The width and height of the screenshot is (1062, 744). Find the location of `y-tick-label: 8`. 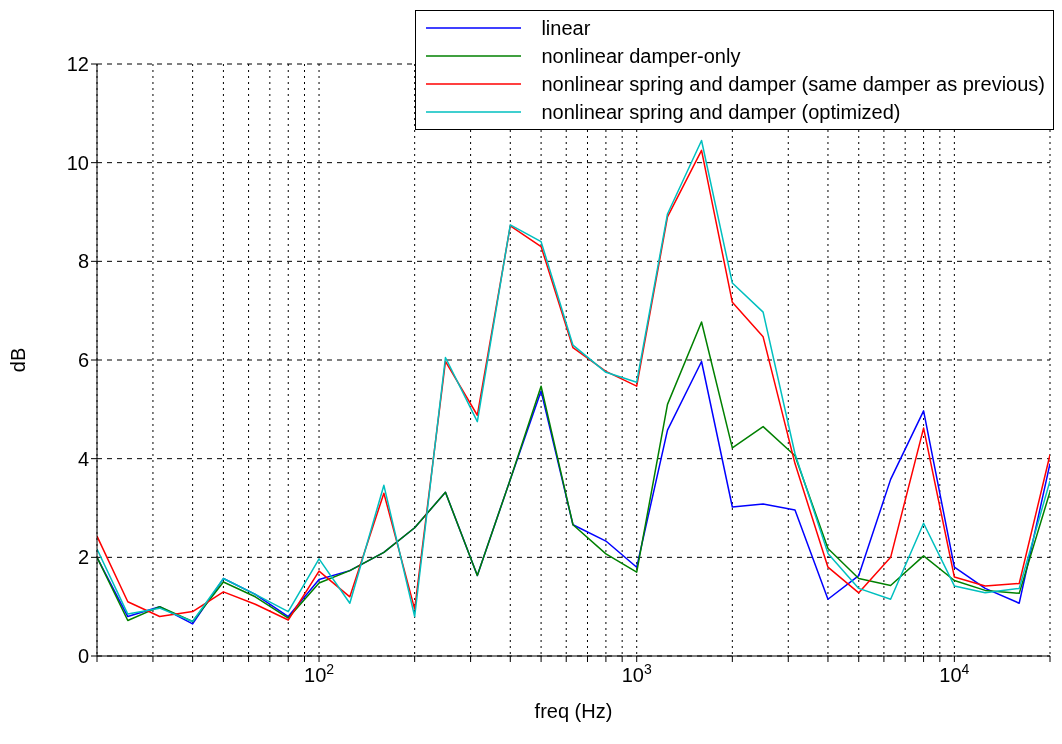

y-tick-label: 8 is located at coordinates (83, 261).